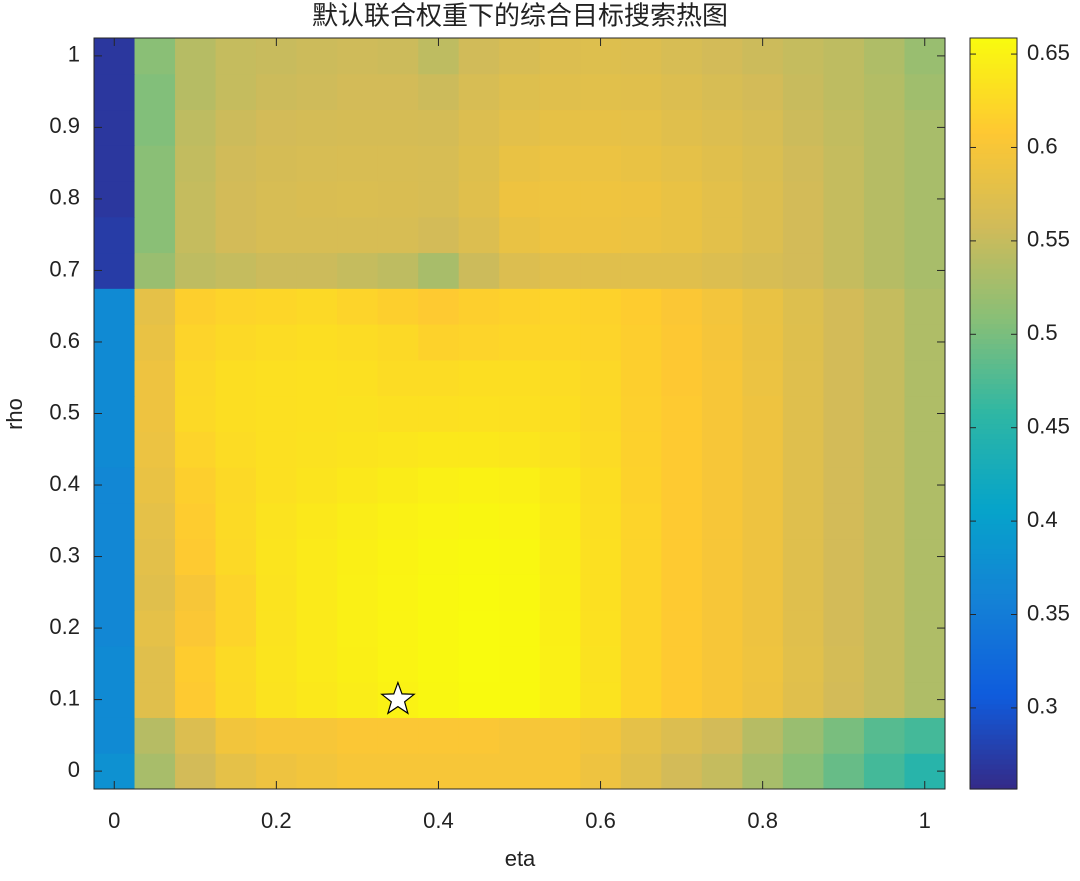  I want to click on colorbar-tick-label: 0.45, so click(1048, 426).